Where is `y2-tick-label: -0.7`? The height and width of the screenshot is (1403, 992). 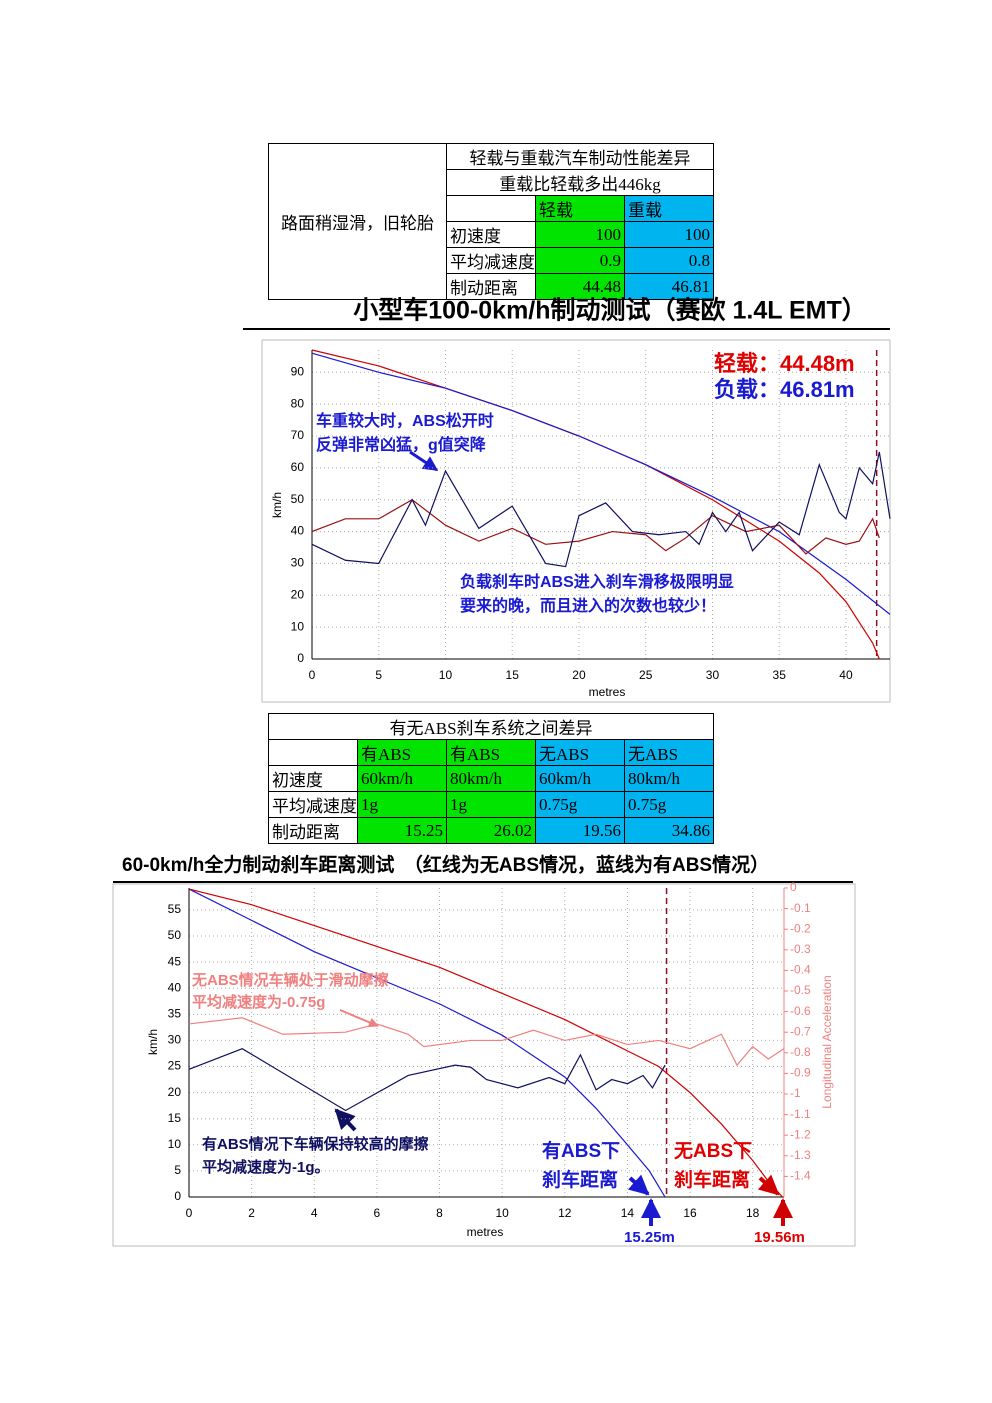
y2-tick-label: -0.7 is located at coordinates (800, 1031).